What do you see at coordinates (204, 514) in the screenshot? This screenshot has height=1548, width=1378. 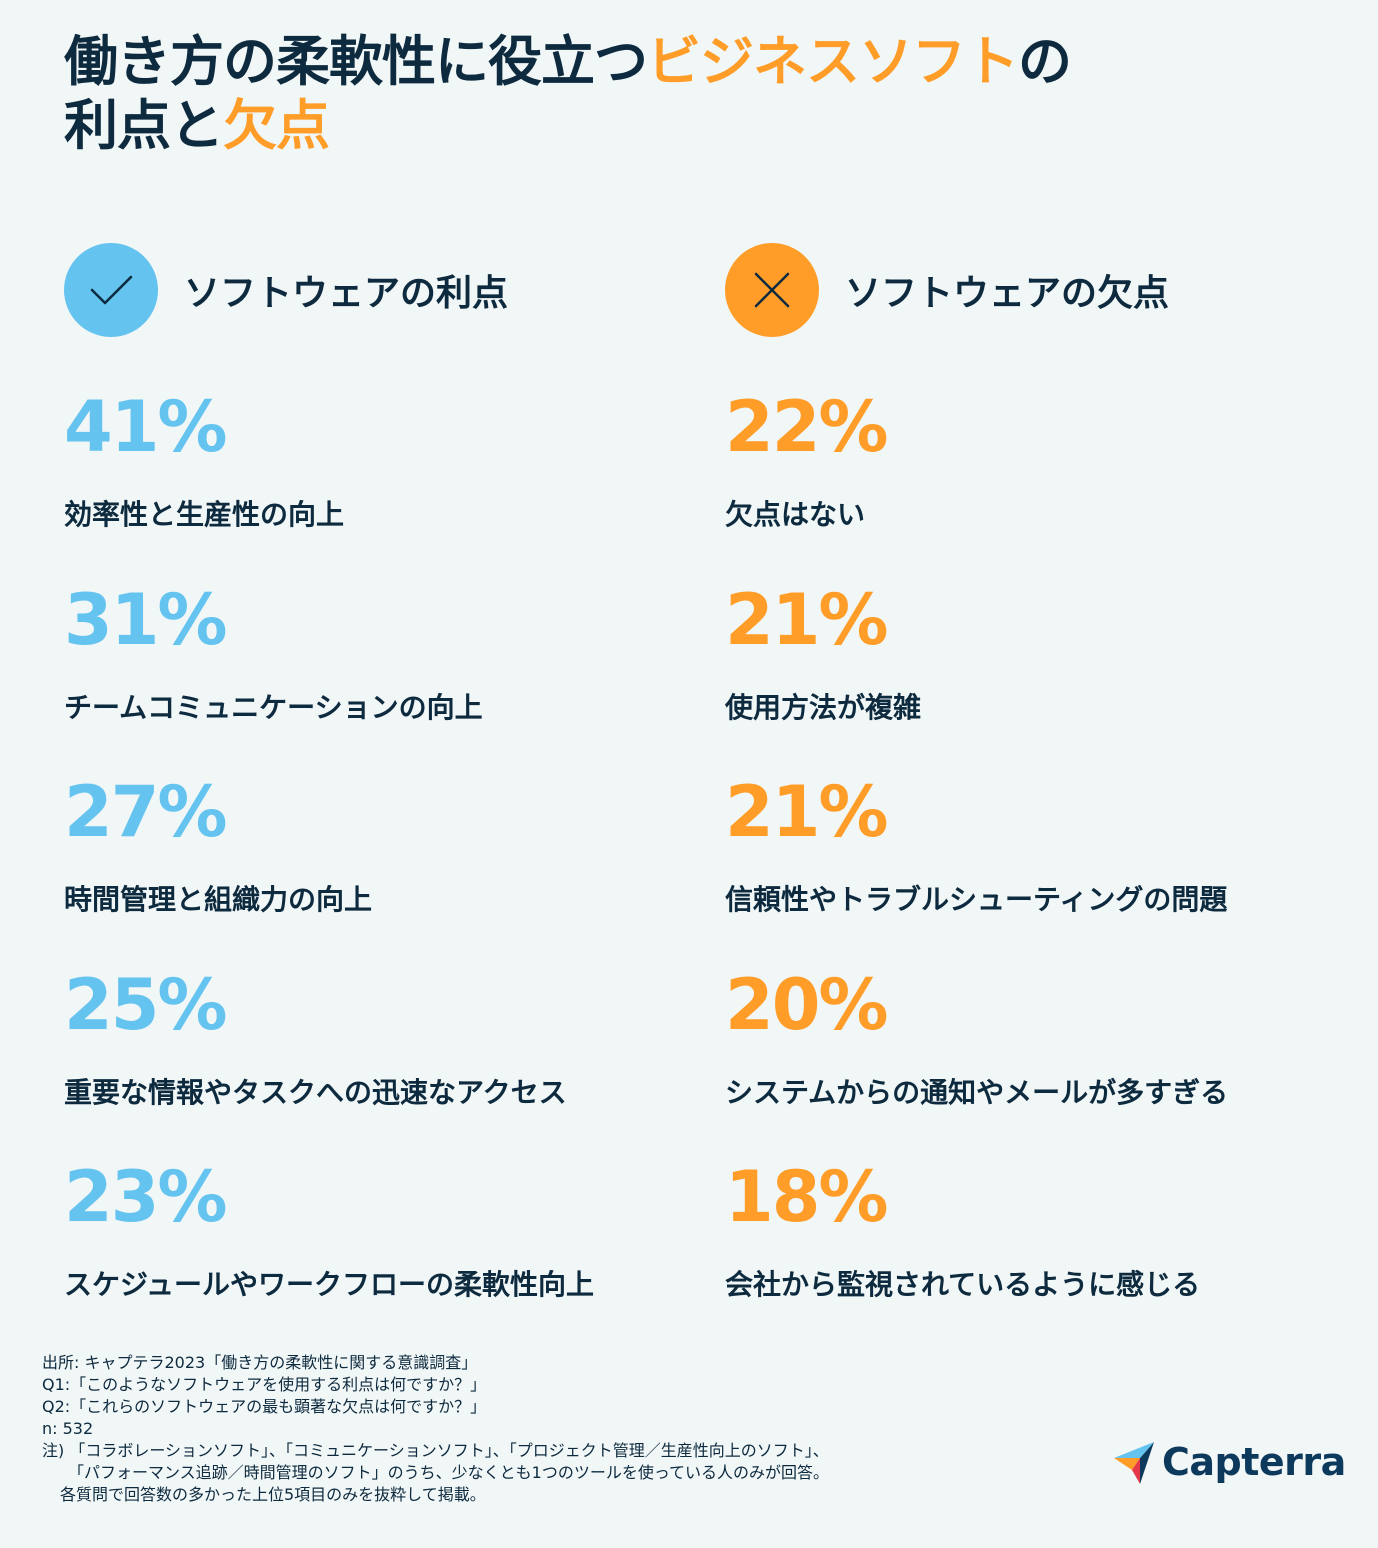 I see `benefit-label: 効率性と生産性の向上` at bounding box center [204, 514].